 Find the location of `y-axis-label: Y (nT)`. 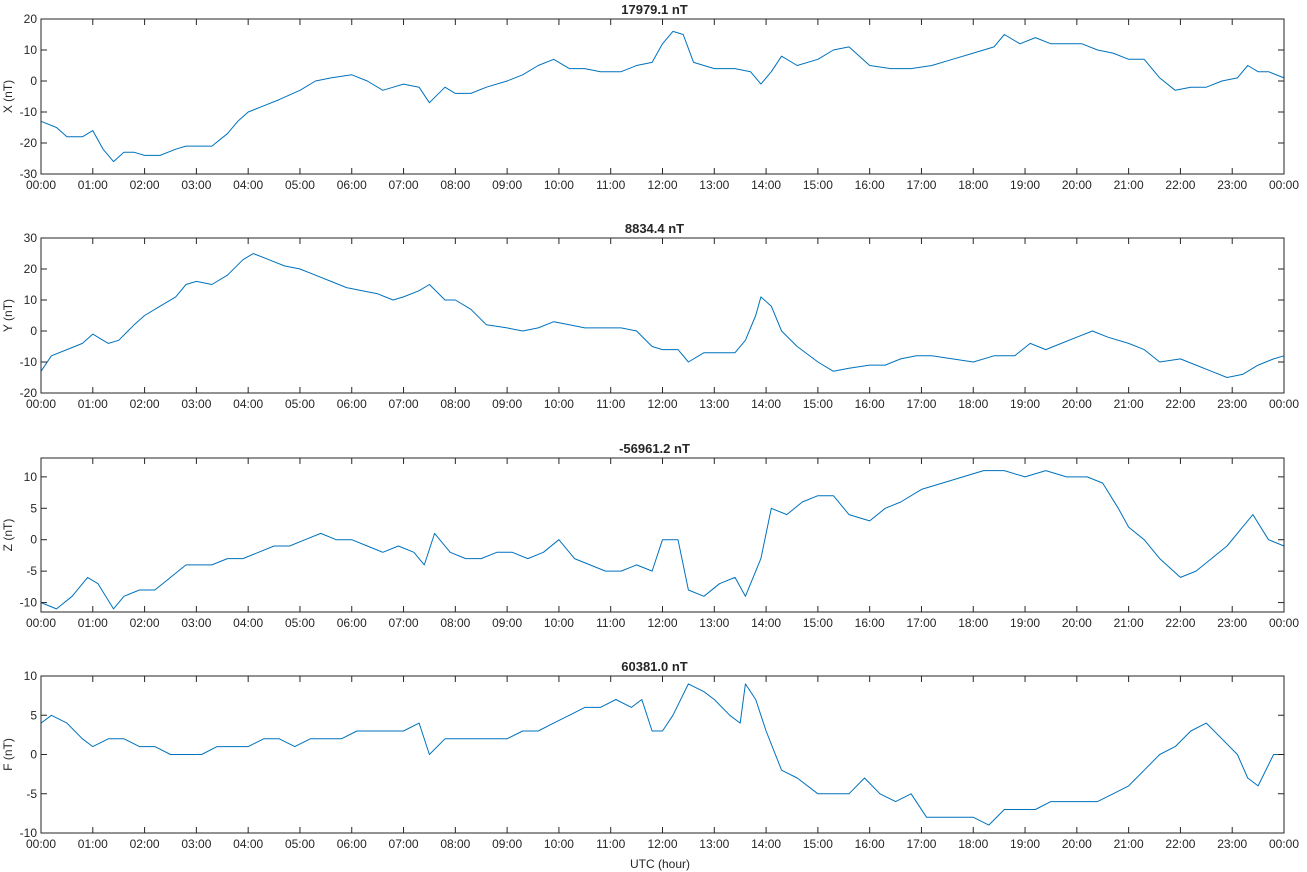

y-axis-label: Y (nT) is located at coordinates (8, 315).